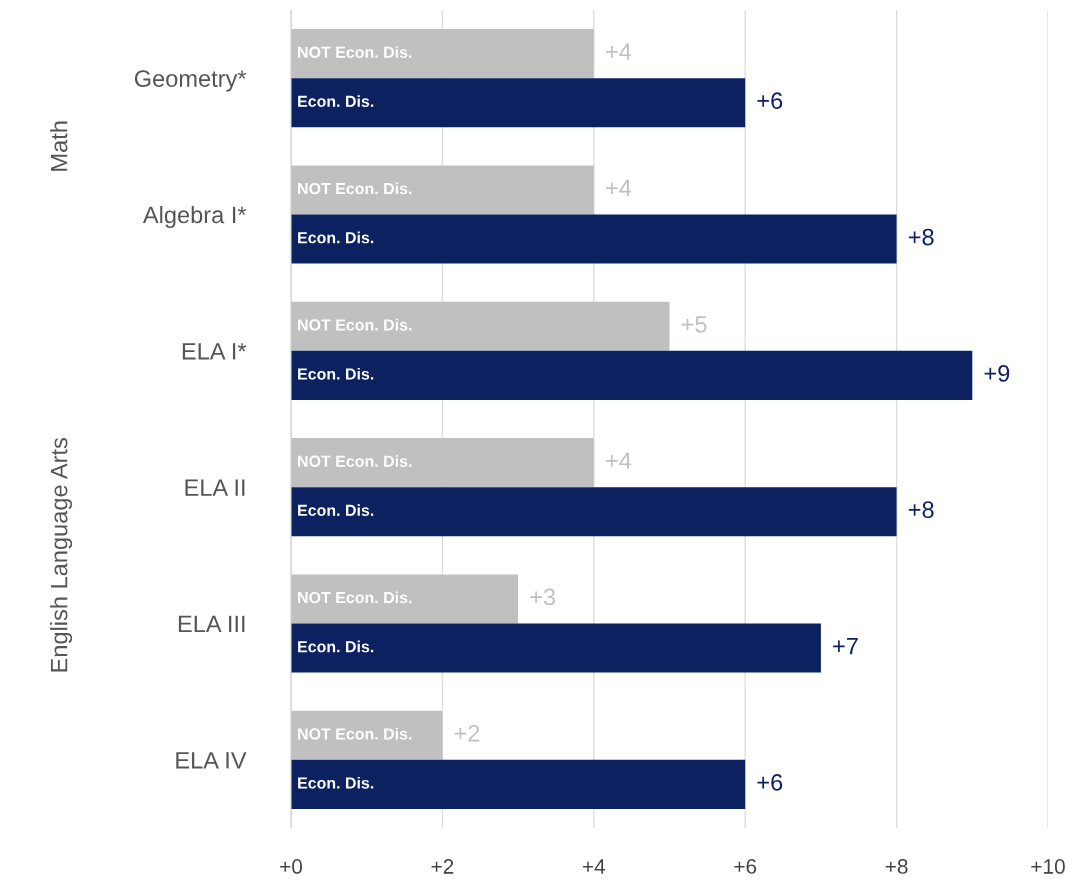  What do you see at coordinates (594, 866) in the screenshot?
I see `x-tick-label: +4` at bounding box center [594, 866].